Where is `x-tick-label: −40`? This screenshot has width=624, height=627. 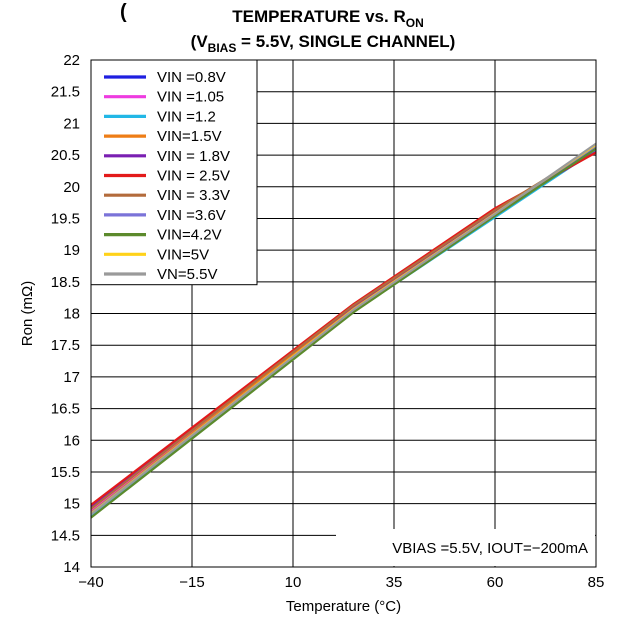 x-tick-label: −40 is located at coordinates (90, 582).